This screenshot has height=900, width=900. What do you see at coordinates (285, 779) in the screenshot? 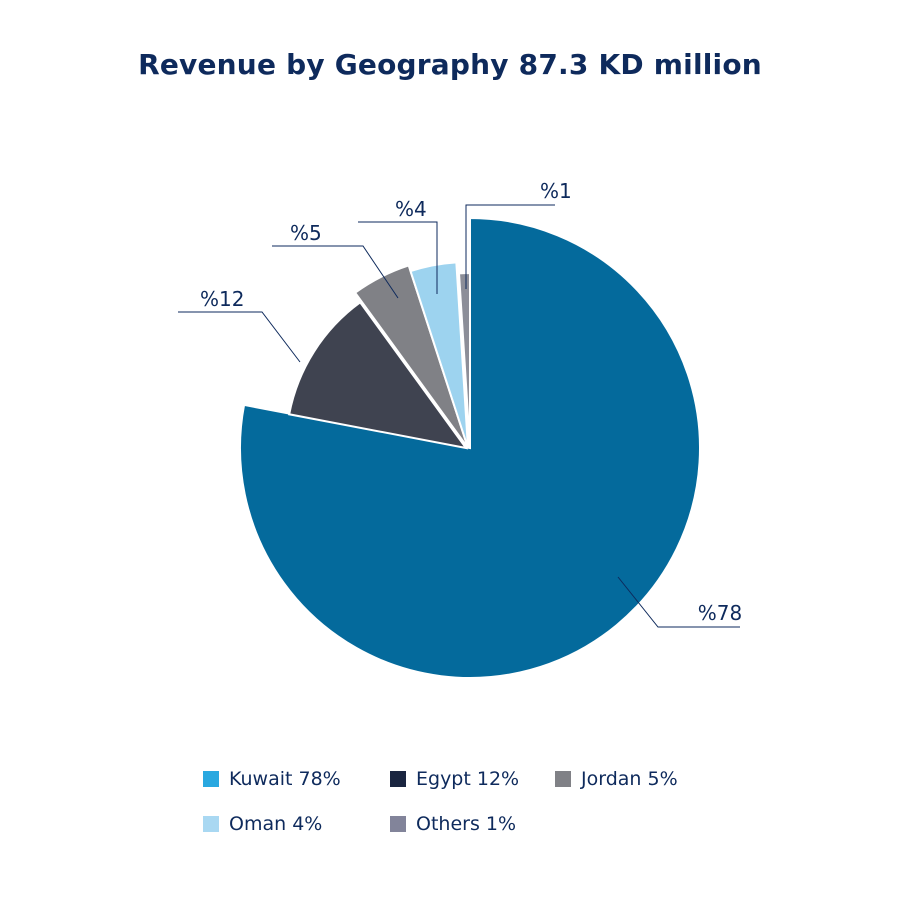
I see `legend-label-kuwait: Kuwait 78%` at bounding box center [285, 779].